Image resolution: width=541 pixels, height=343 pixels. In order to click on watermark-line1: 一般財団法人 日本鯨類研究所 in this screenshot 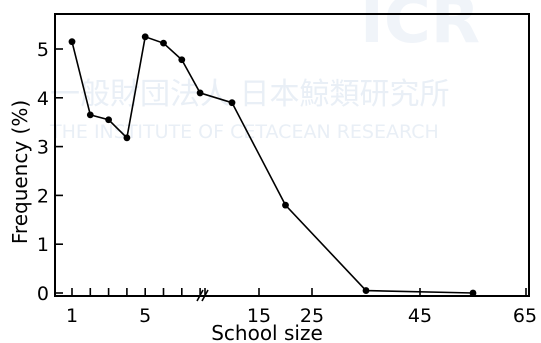, I will do `click(250, 94)`.